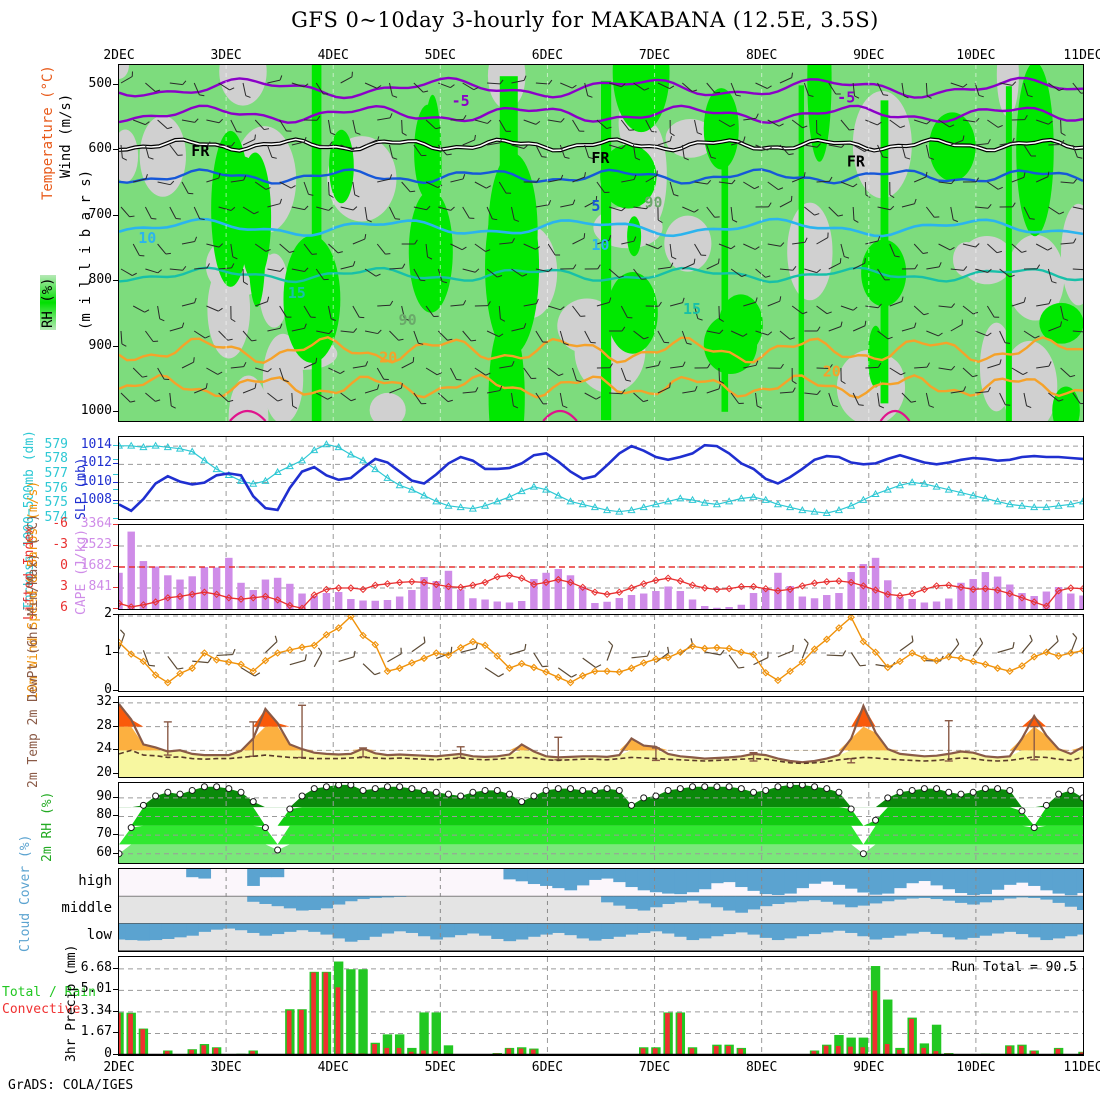  I want to click on tick-label: 6.68, so click(96, 967).